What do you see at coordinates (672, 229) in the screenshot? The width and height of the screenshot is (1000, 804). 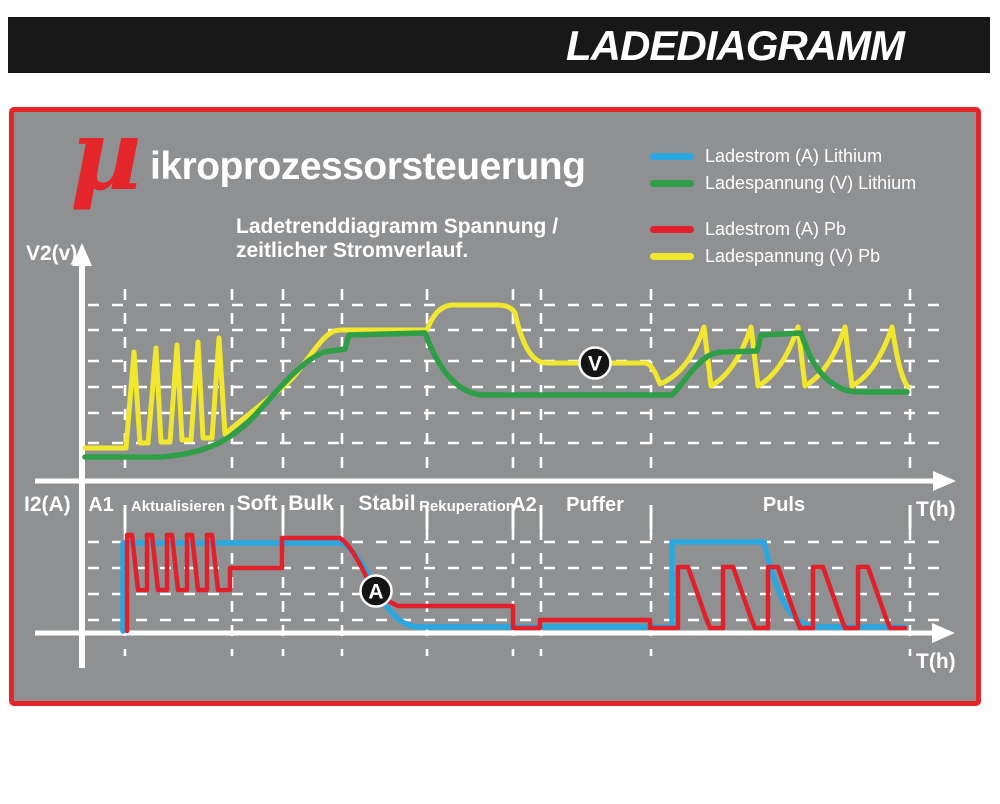 I see `pb-current-swatch-icon` at bounding box center [672, 229].